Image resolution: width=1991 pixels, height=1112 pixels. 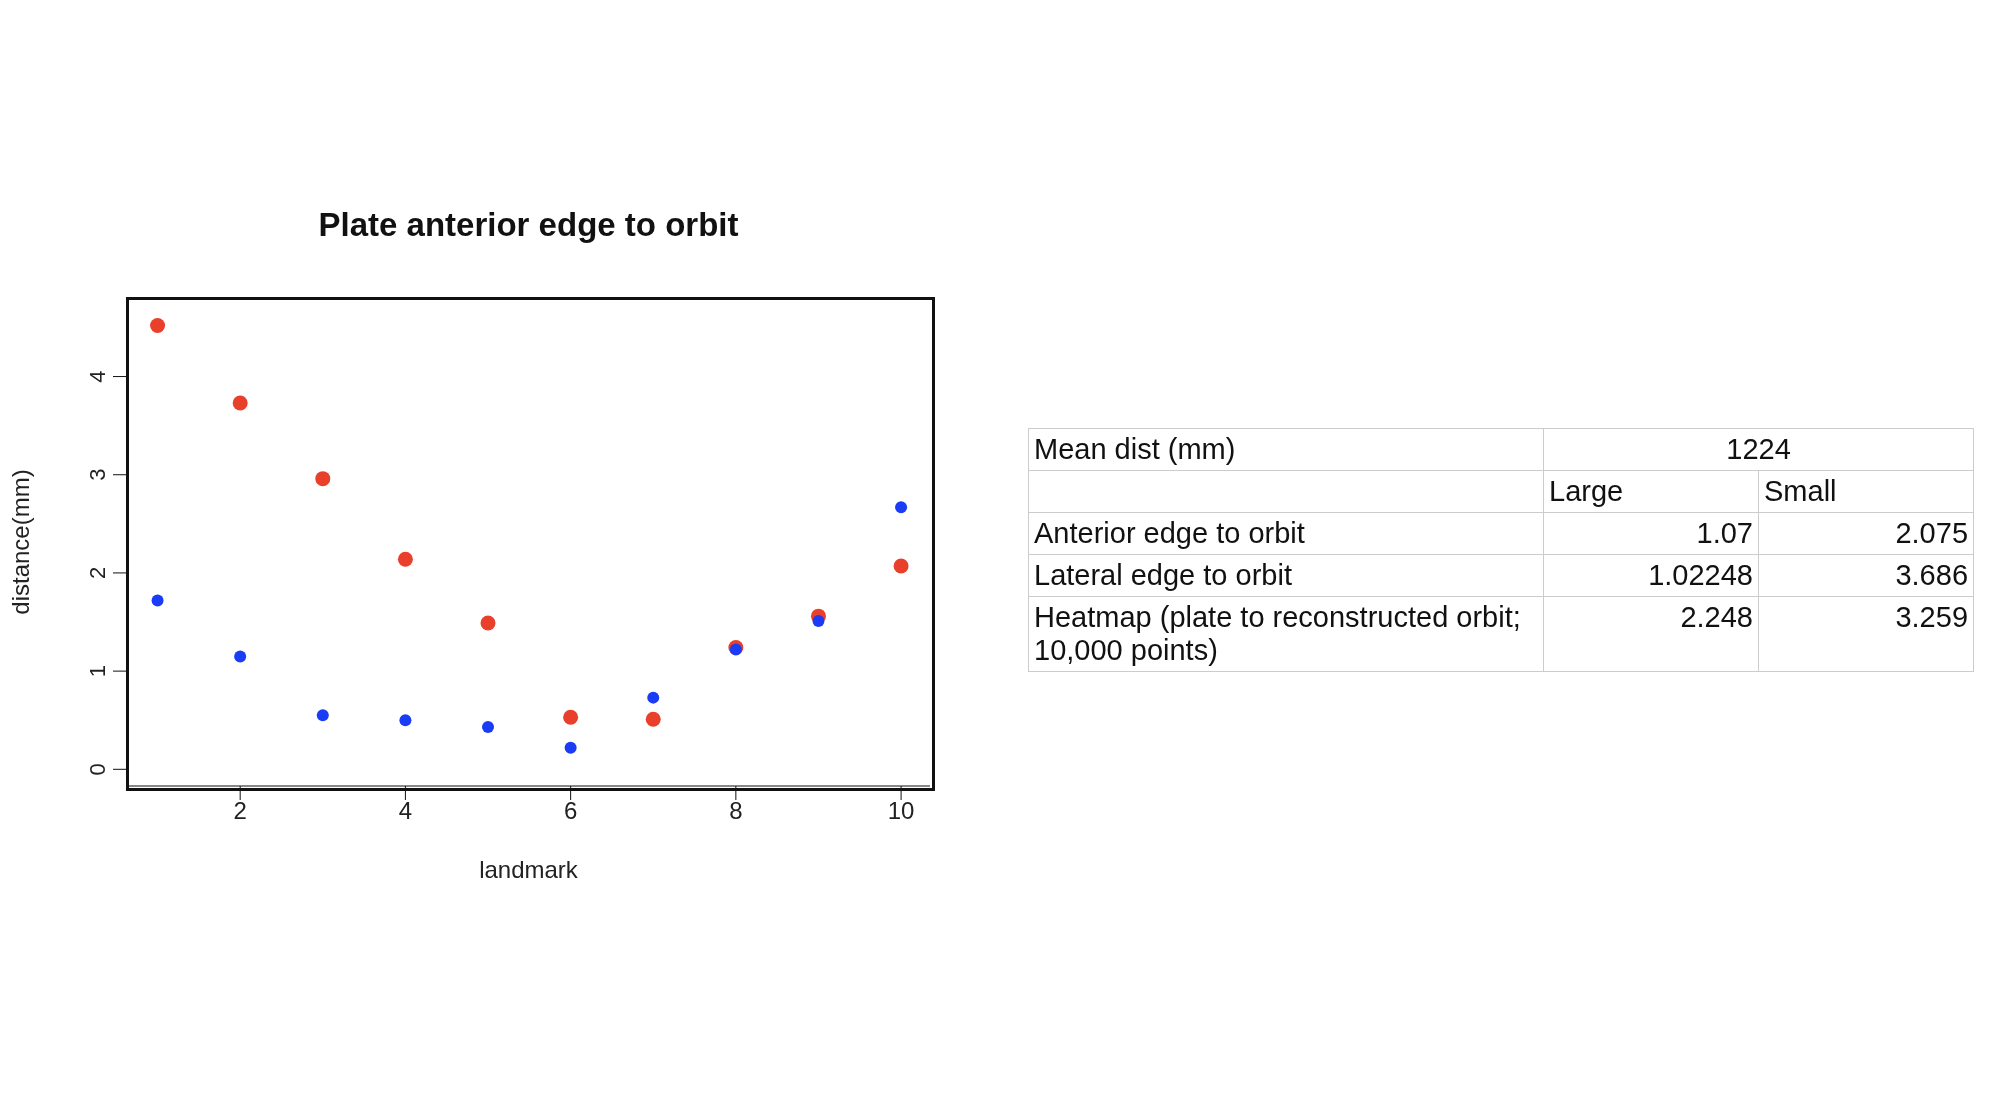 What do you see at coordinates (97, 671) in the screenshot?
I see `y-tick-label: 1` at bounding box center [97, 671].